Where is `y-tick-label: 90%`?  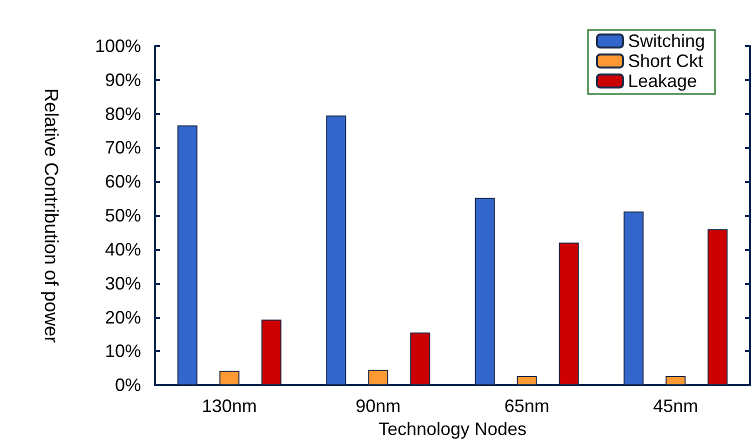
y-tick-label: 90% is located at coordinates (122, 80).